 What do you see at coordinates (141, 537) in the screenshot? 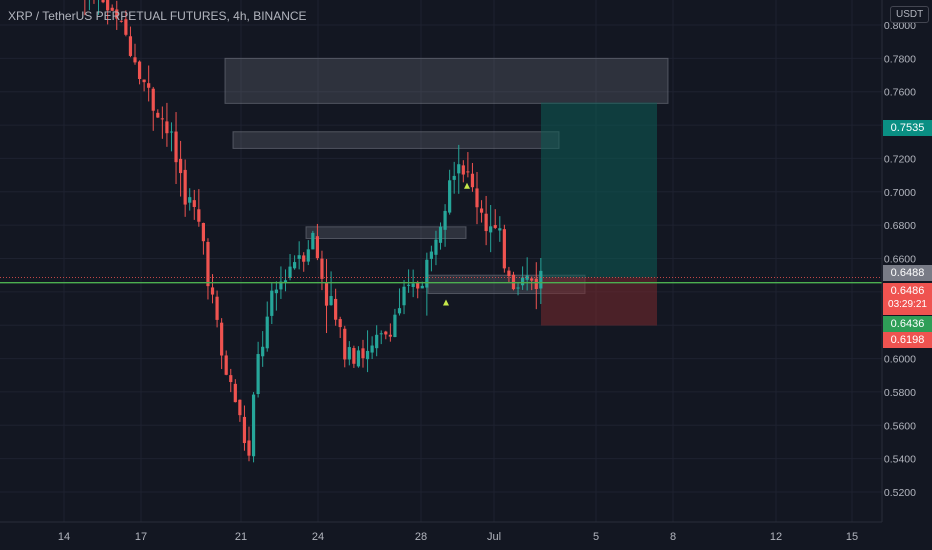
I see `time-axis-label: 17` at bounding box center [141, 537].